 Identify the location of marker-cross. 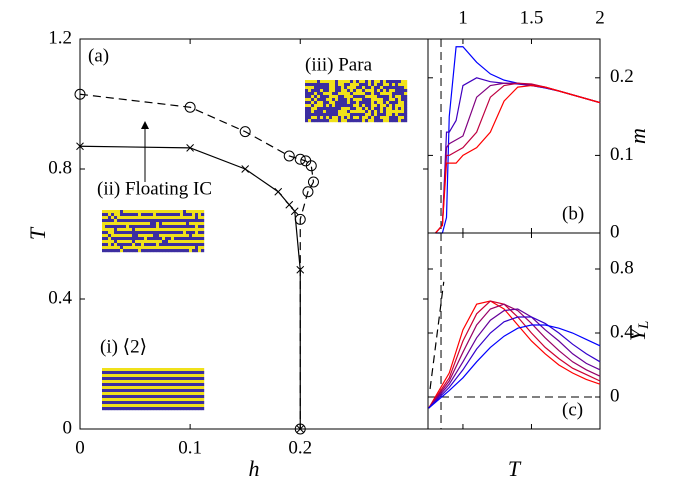
(300, 269).